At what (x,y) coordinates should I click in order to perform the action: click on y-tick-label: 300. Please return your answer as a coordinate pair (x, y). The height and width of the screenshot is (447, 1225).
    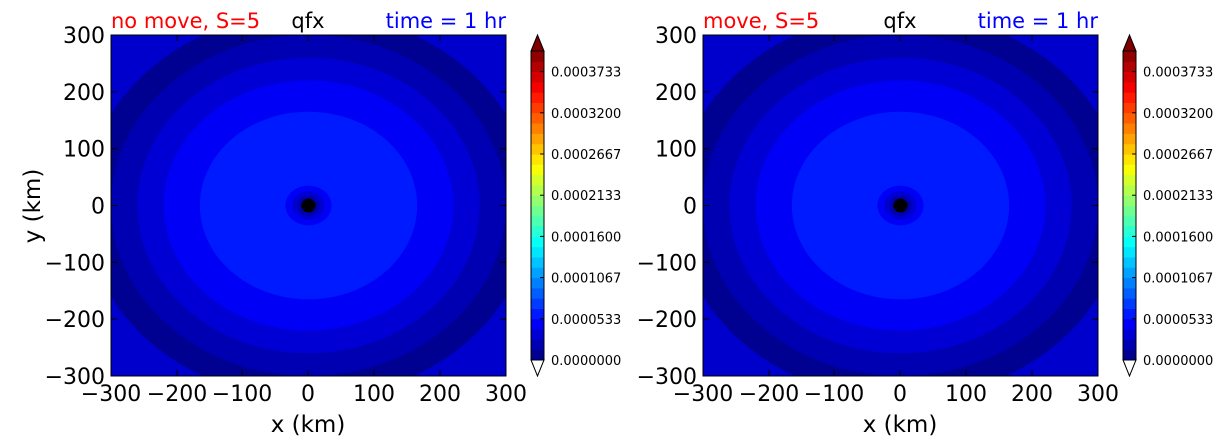
    Looking at the image, I should click on (676, 36).